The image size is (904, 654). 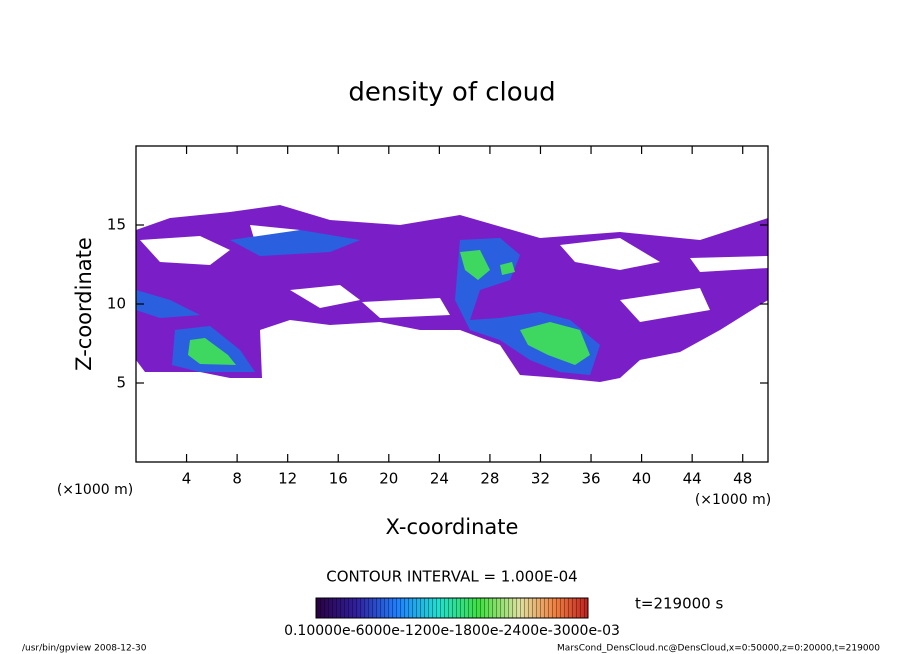 I want to click on cloud-dense, so click(x=389, y=307).